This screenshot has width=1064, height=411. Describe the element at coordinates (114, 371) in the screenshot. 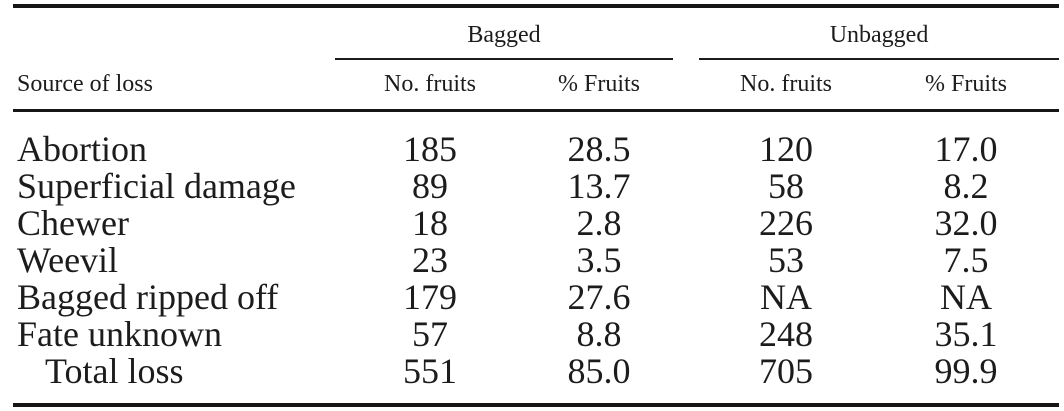

I see `row-label: Total loss` at that location.